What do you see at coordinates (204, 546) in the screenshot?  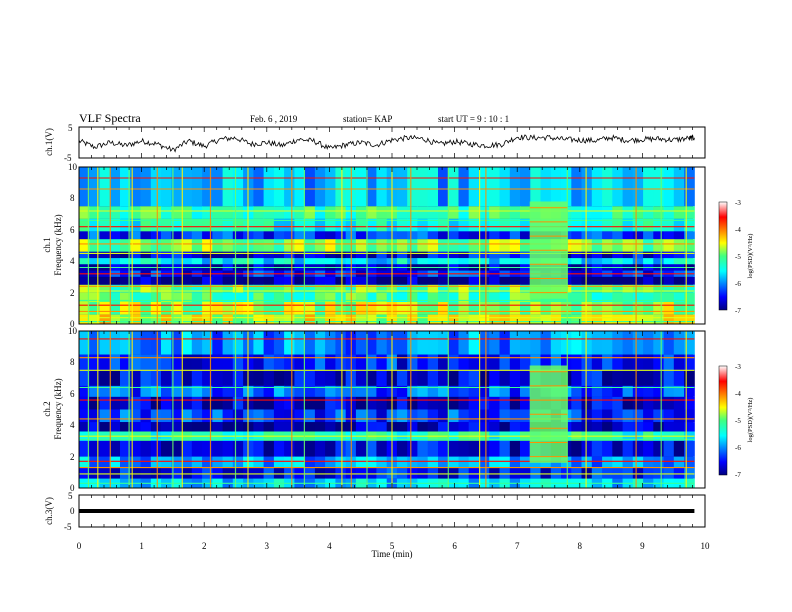 I see `x-tick-label: 2` at bounding box center [204, 546].